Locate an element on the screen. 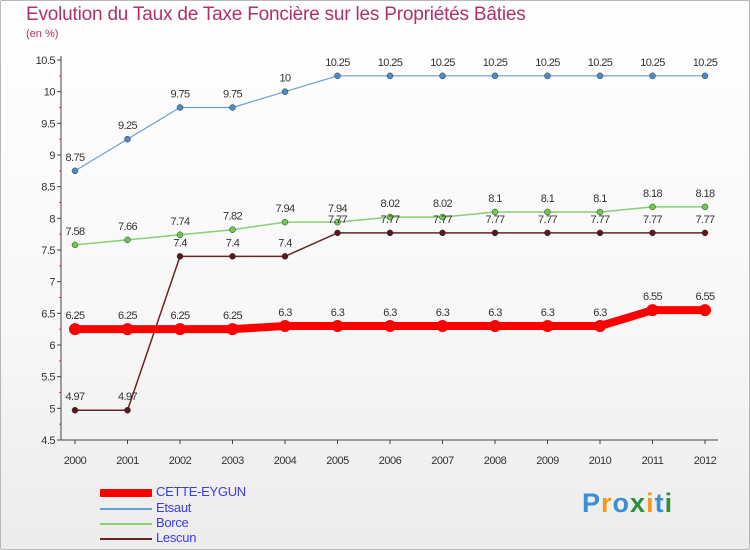  logo-letter: o is located at coordinates (621, 503).